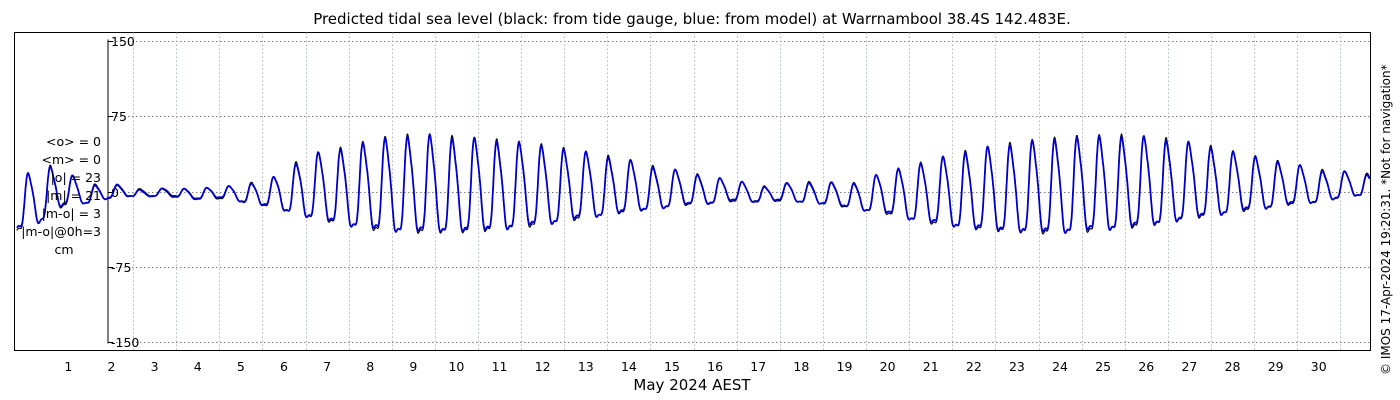  I want to click on x-tick-label: 2, so click(112, 366).